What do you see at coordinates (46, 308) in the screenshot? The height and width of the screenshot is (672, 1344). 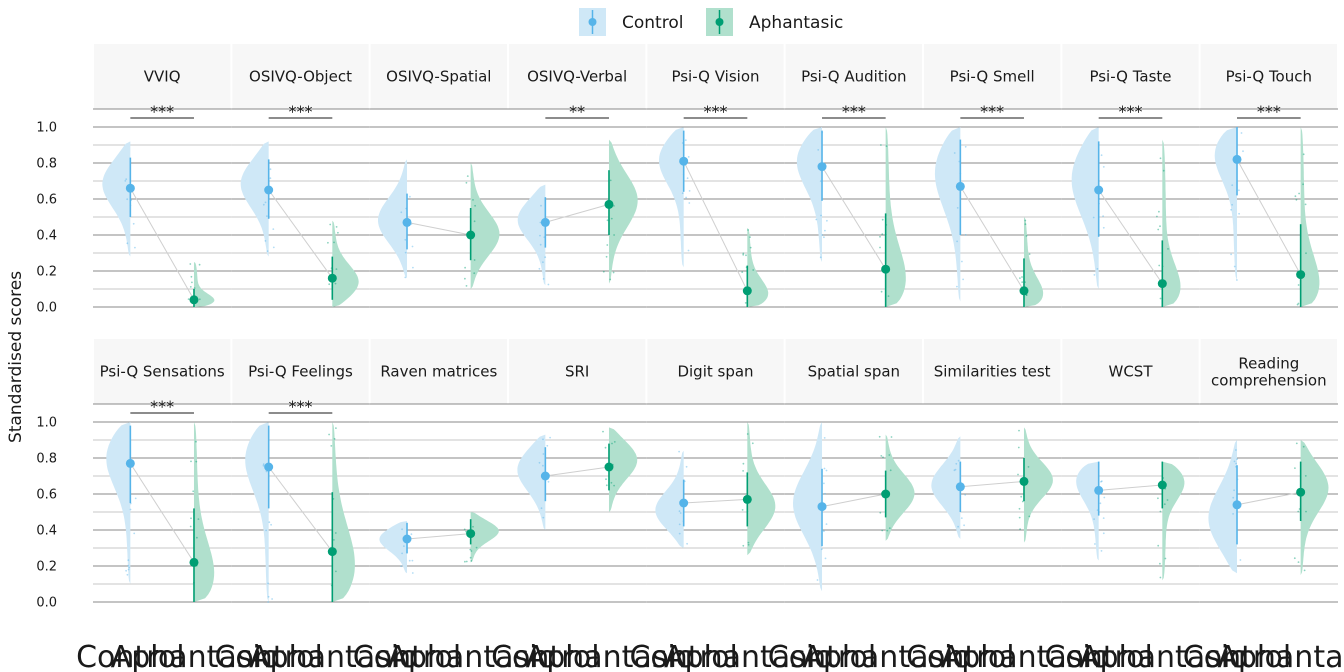 I see `y-tick-label: 0.0` at bounding box center [46, 308].